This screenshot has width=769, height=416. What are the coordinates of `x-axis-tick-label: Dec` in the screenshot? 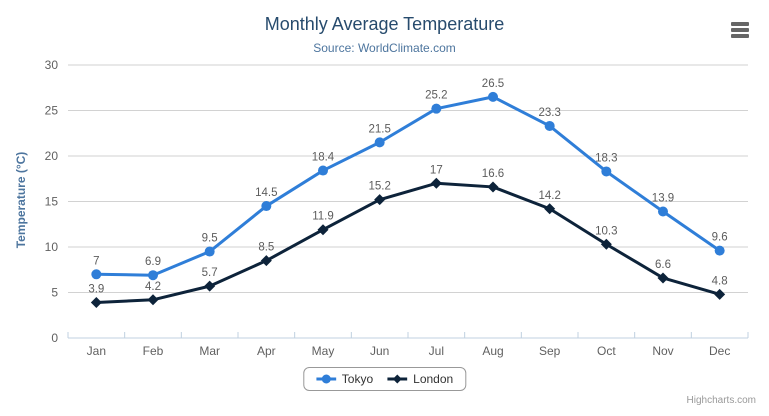 It's located at (719, 351).